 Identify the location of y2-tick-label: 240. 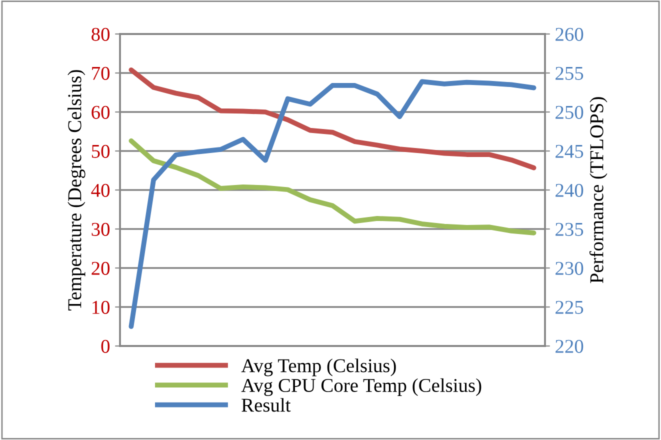
(570, 190).